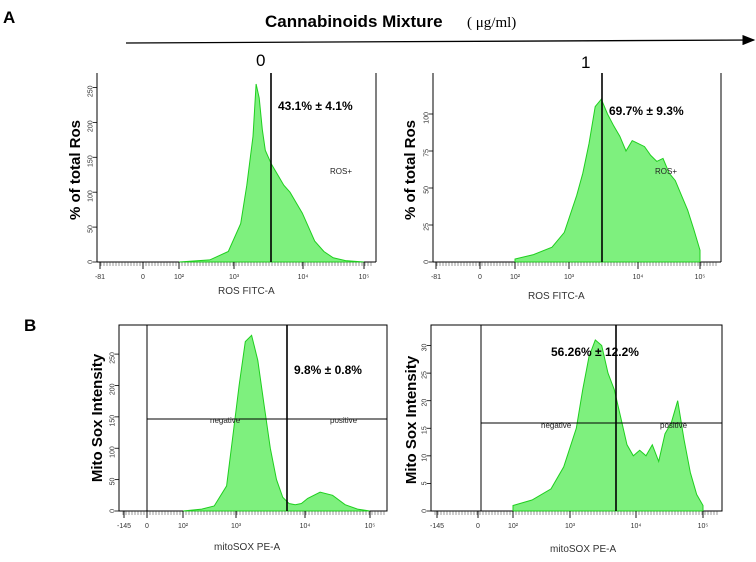  Describe the element at coordinates (354, 21) in the screenshot. I see `header-title: Cannabinoids Mixture` at that location.